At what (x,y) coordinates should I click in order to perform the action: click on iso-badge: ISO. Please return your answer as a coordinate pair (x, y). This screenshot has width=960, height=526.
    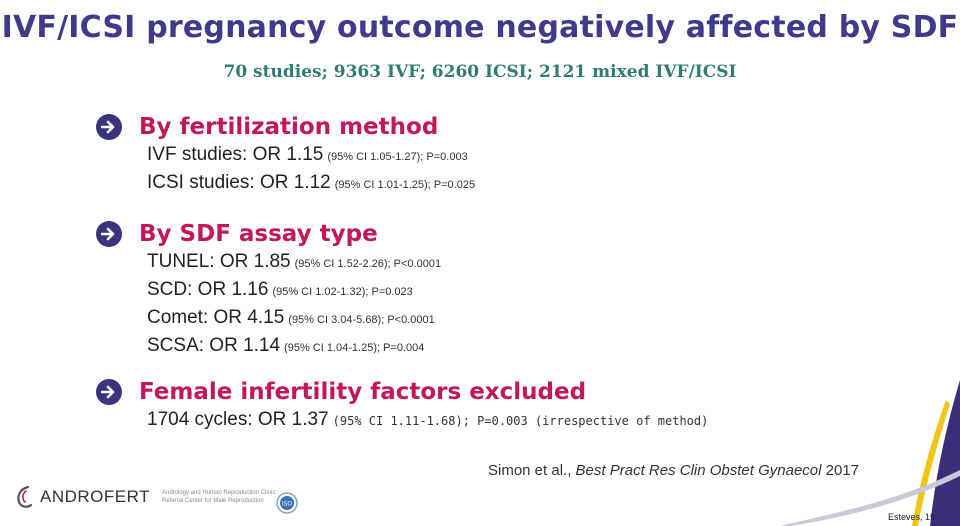
    Looking at the image, I should click on (287, 505).